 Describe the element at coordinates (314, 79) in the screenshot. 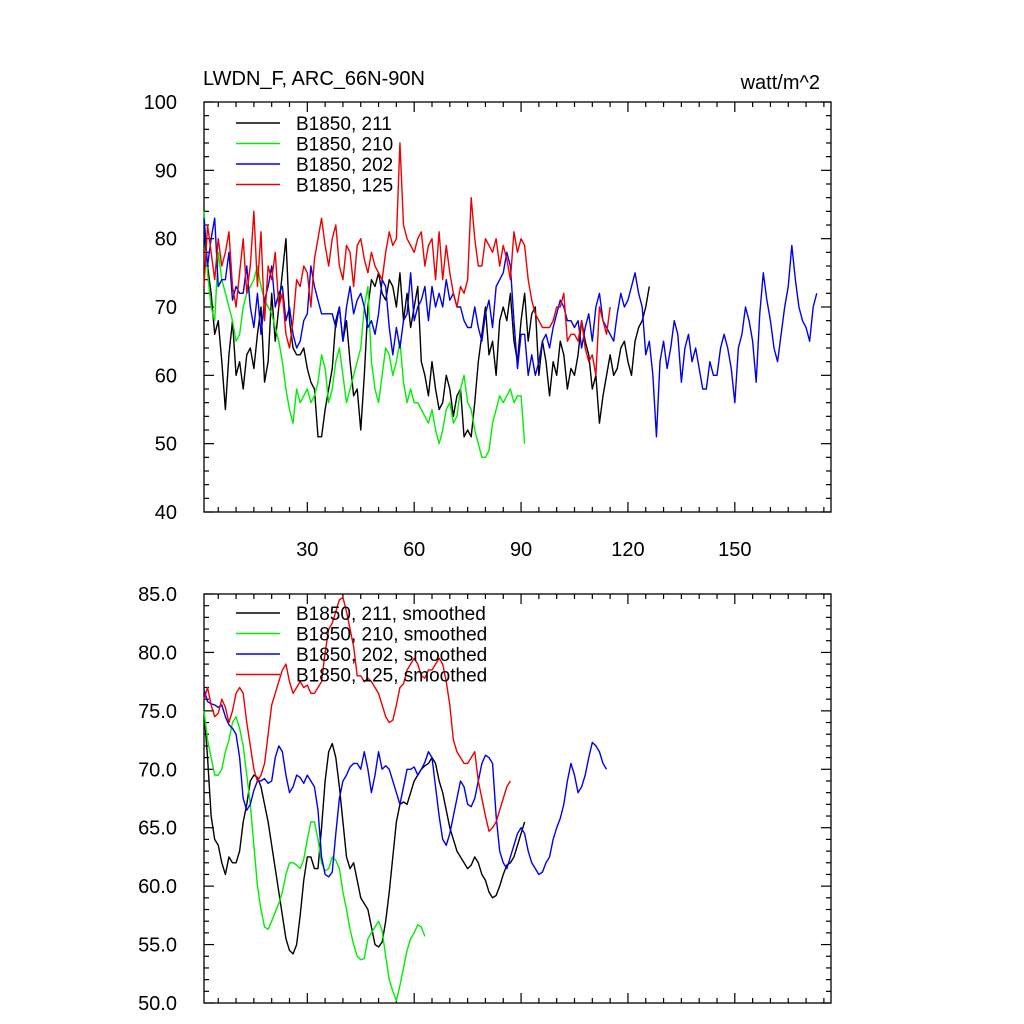

I see `top-chart-title: LWDN_F, ARC_66N-90N` at that location.